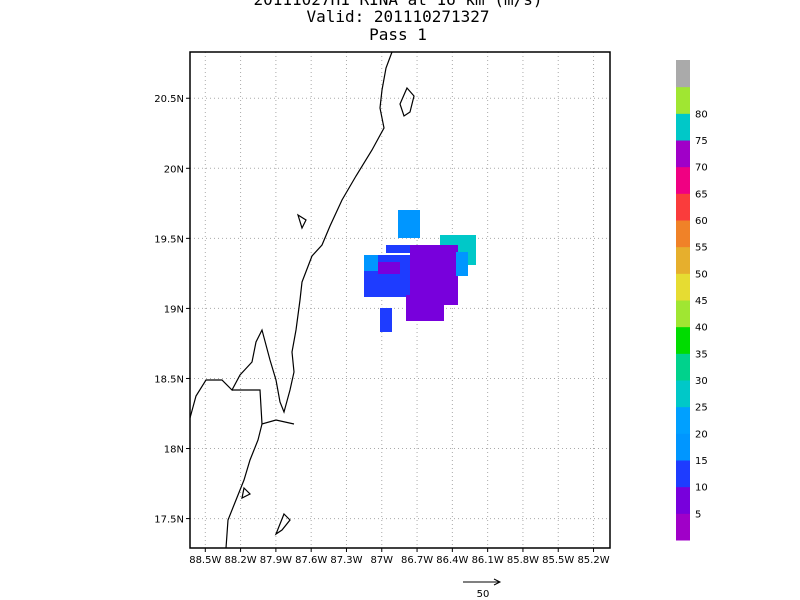 This screenshot has height=600, width=800. Describe the element at coordinates (174, 309) in the screenshot. I see `y-tick-label: 19N` at that location.